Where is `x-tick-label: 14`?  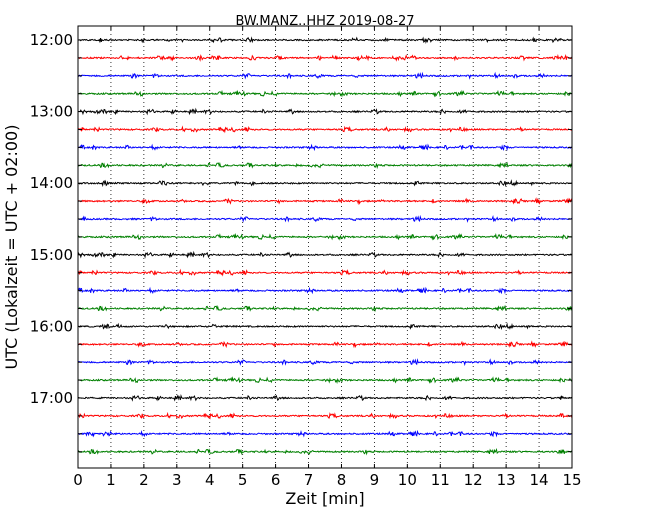
x-tick-label: 14 is located at coordinates (539, 480).